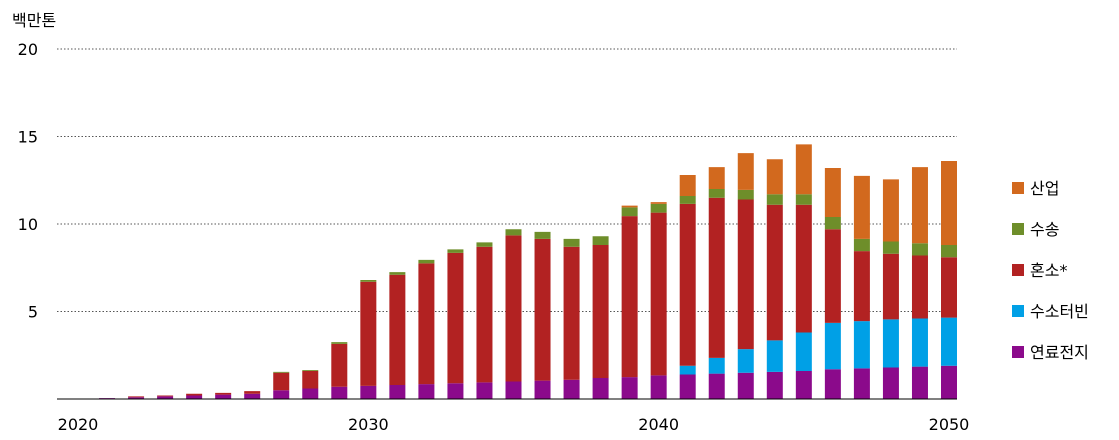 This screenshot has height=440, width=1119. I want to click on bar-stack-2023, so click(165, 397).